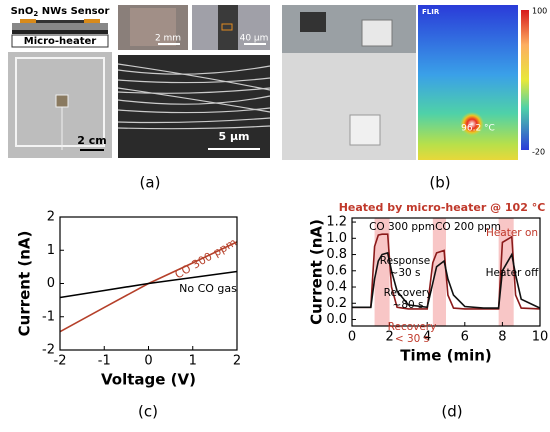  I want to click on y-tick-label: -1, so click(48, 316).